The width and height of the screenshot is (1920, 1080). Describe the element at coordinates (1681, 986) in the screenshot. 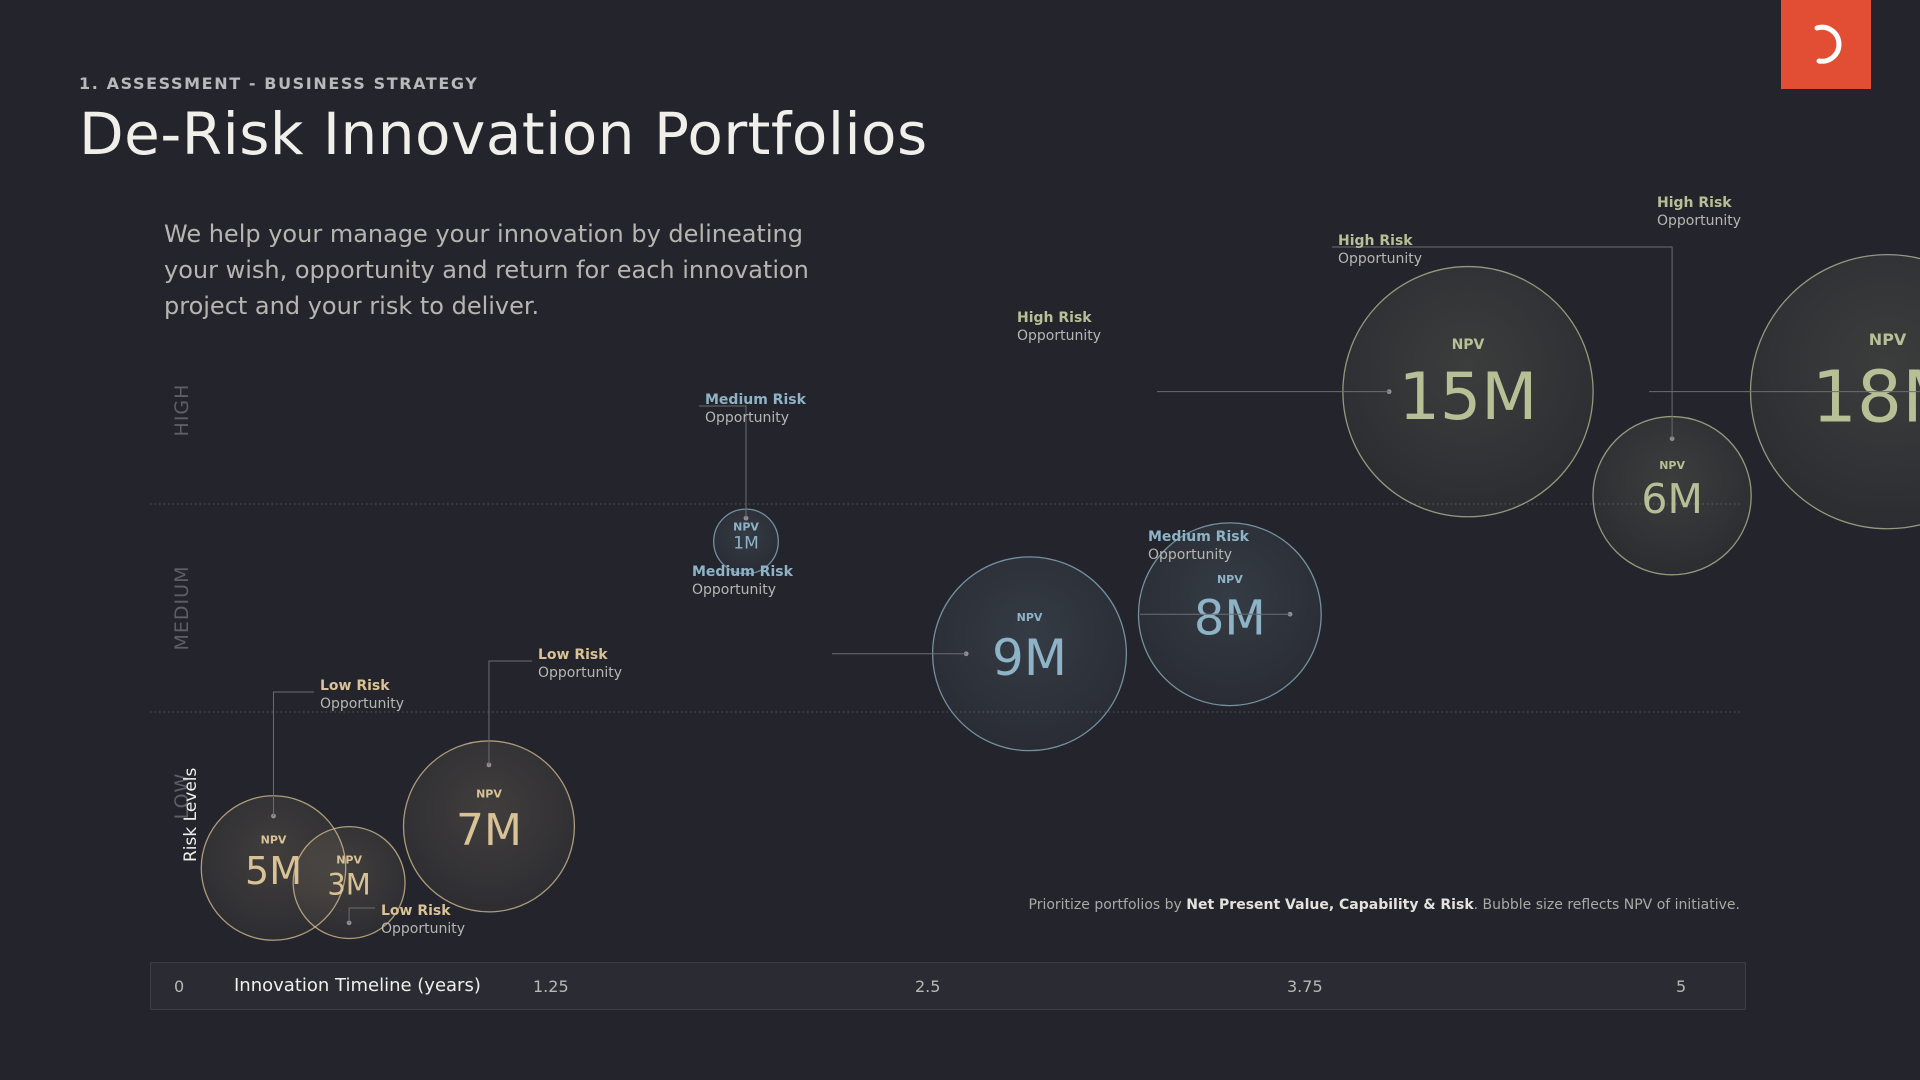

I see `x-tick-4: 5` at that location.